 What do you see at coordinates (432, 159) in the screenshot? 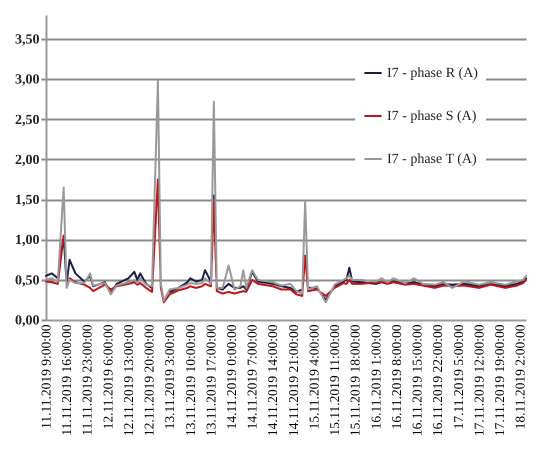
I see `legend-label: I7 - phase T (A)` at bounding box center [432, 159].